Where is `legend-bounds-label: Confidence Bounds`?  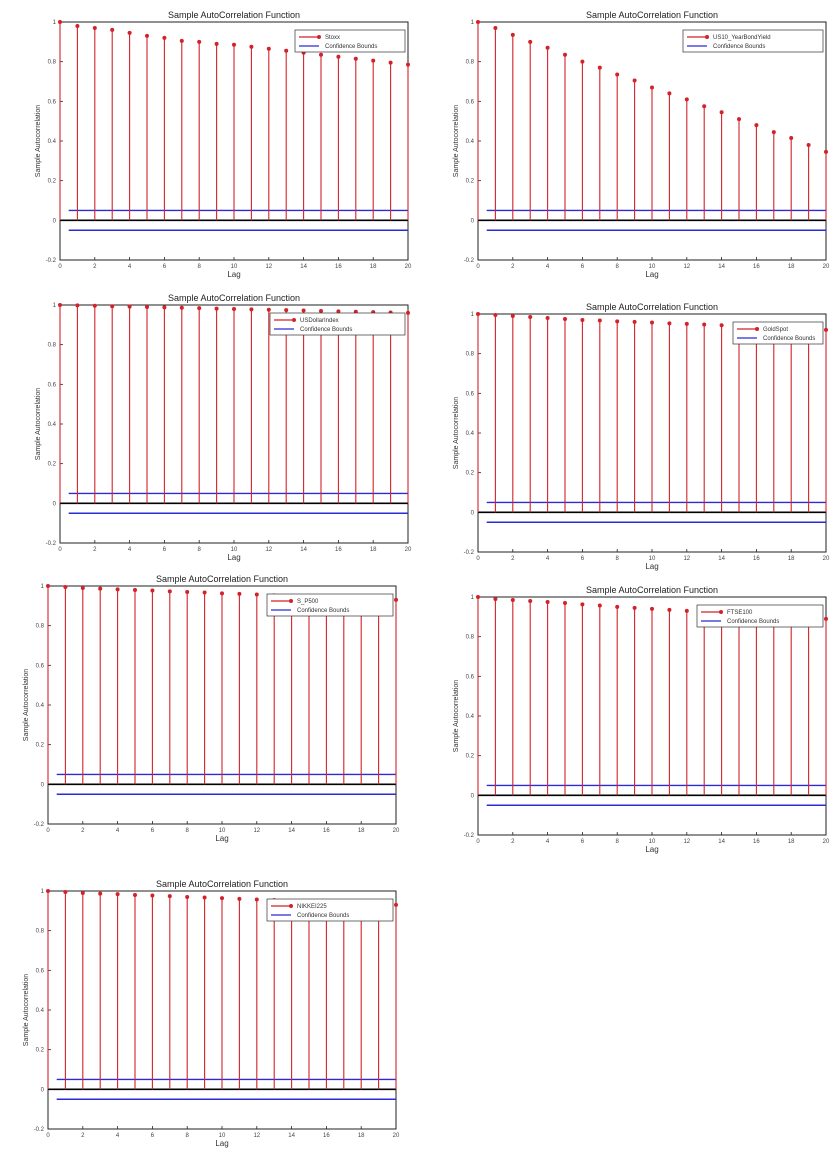
legend-bounds-label: Confidence Bounds is located at coordinates (739, 47).